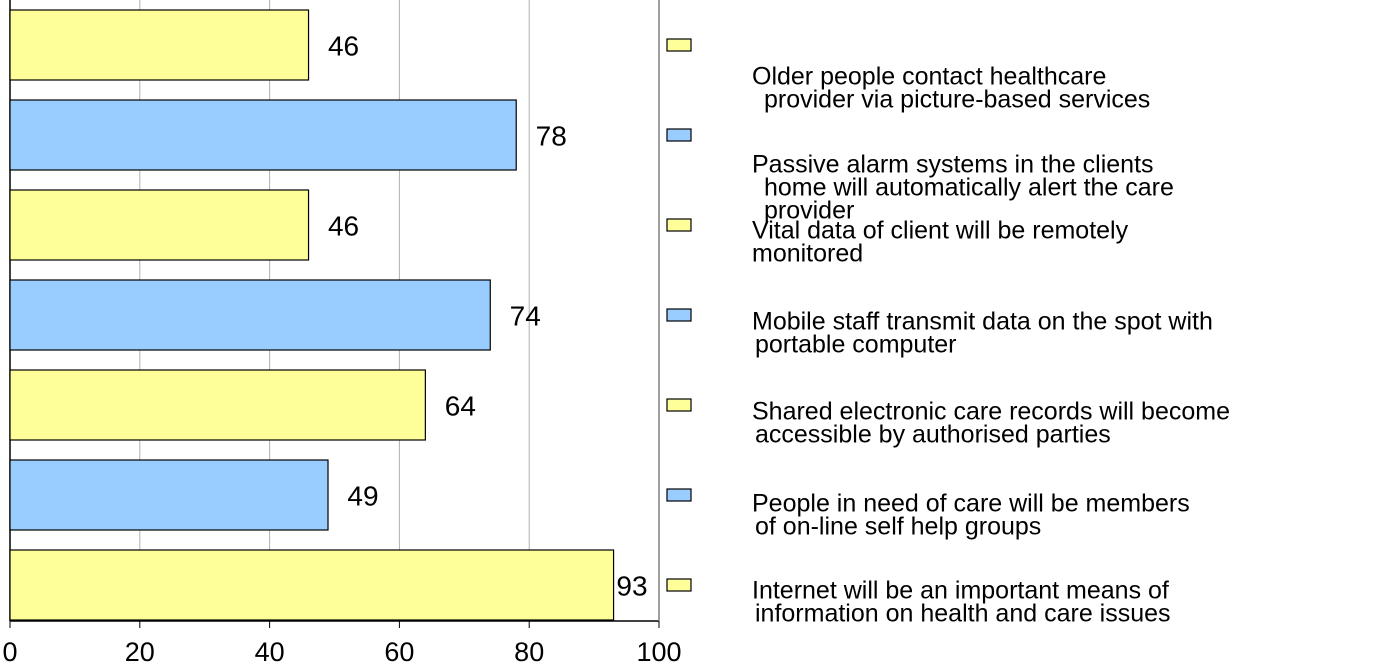 Image resolution: width=1377 pixels, height=670 pixels. Describe the element at coordinates (807, 254) in the screenshot. I see `legend-label: monitored` at that location.